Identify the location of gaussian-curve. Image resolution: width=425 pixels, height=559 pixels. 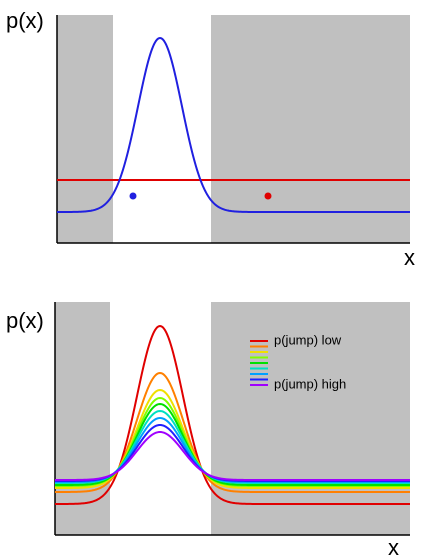
(232, 455).